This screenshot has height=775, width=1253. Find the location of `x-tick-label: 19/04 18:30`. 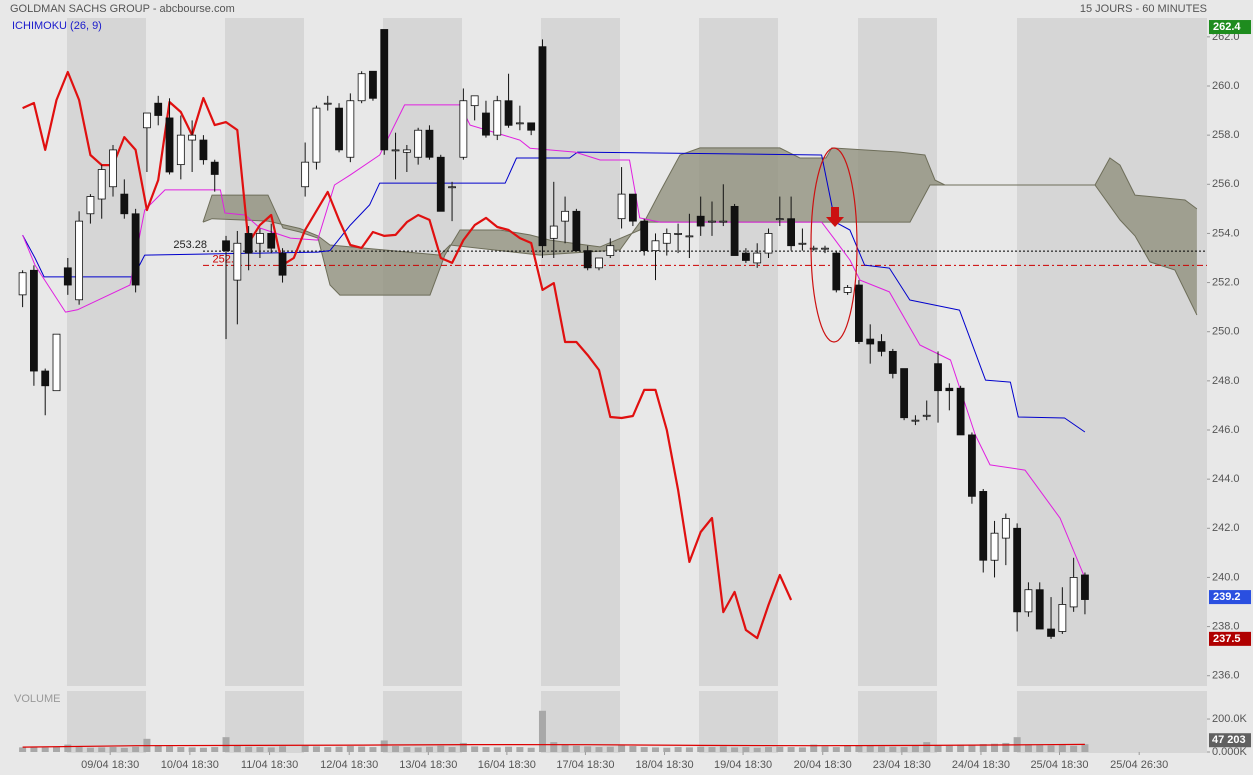

x-tick-label: 19/04 18:30 is located at coordinates (743, 765).